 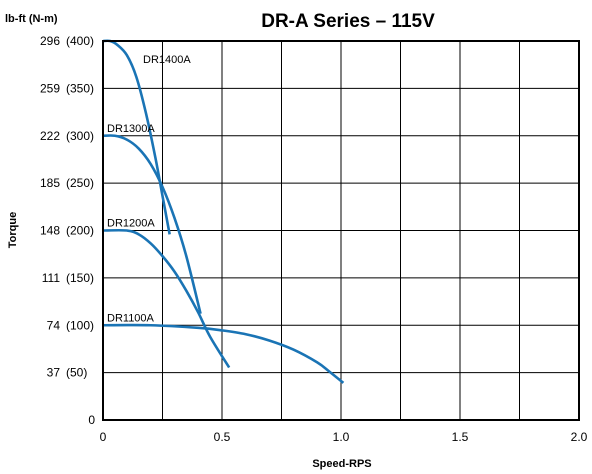 I want to click on series-line-dr1200a, so click(x=166, y=298).